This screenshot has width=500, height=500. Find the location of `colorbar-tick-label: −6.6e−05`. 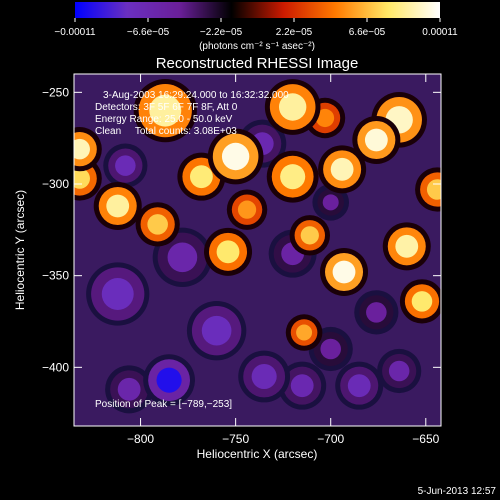

colorbar-tick-label: −6.6e−05 is located at coordinates (148, 32).